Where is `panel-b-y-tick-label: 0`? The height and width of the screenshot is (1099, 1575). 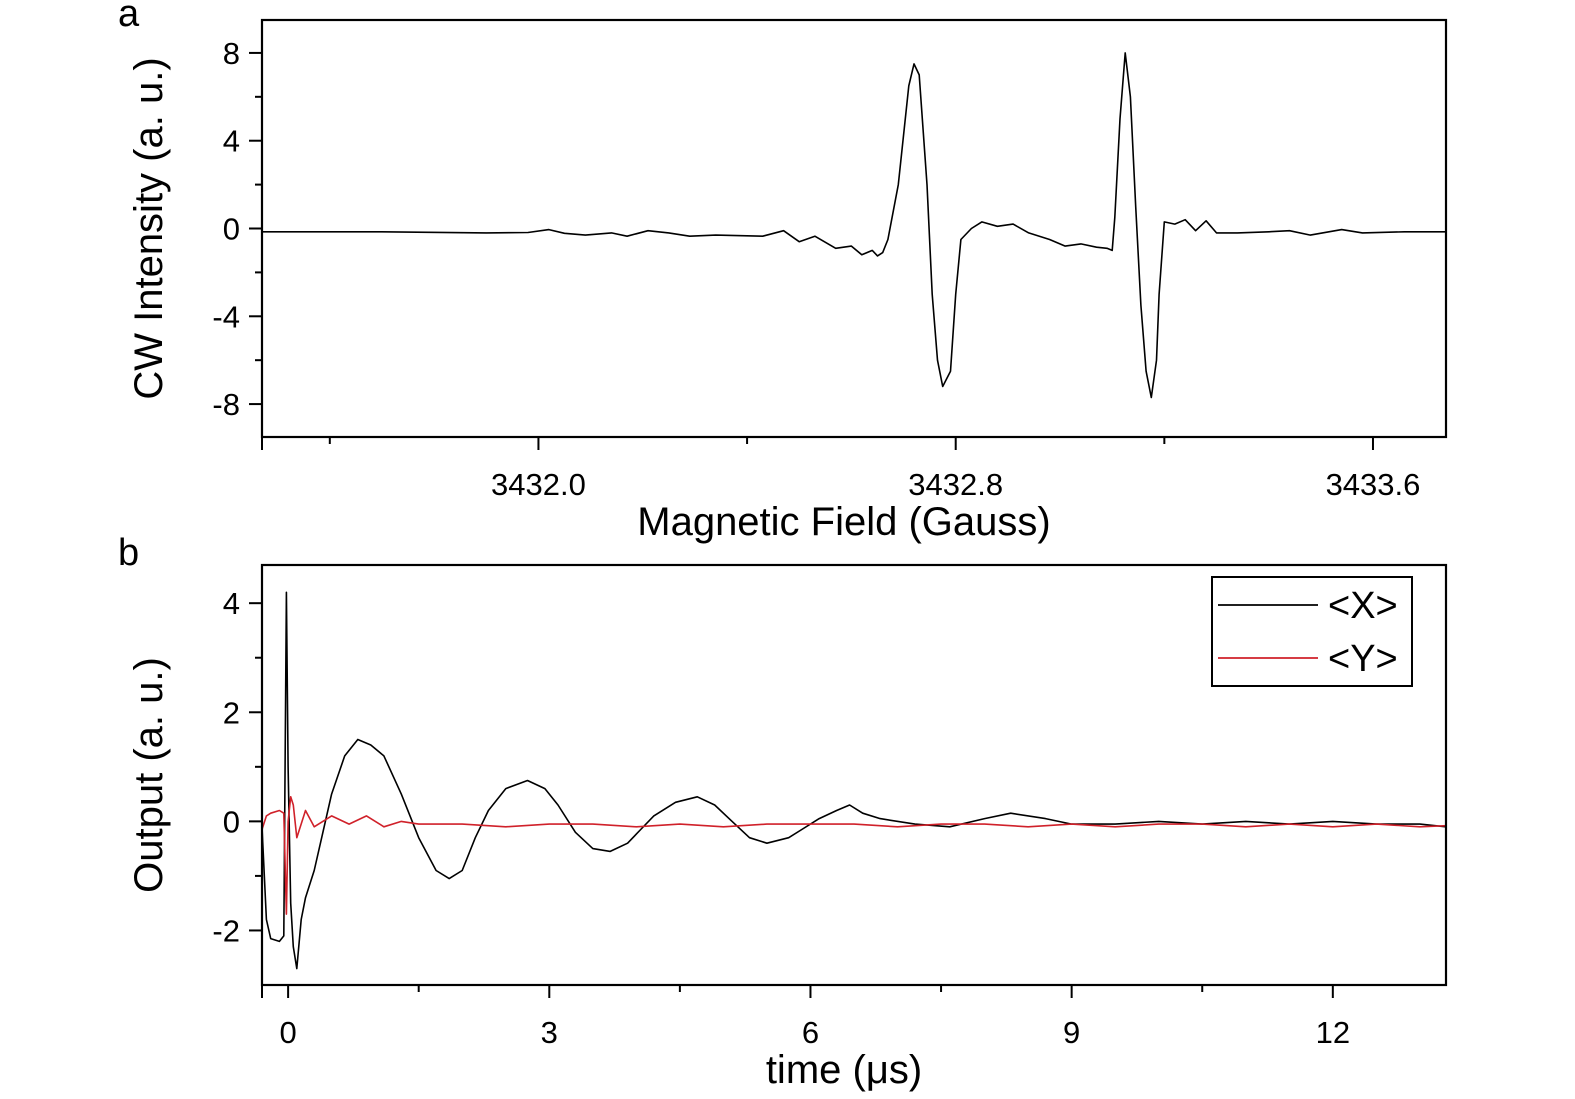 panel-b-y-tick-label: 0 is located at coordinates (231, 821).